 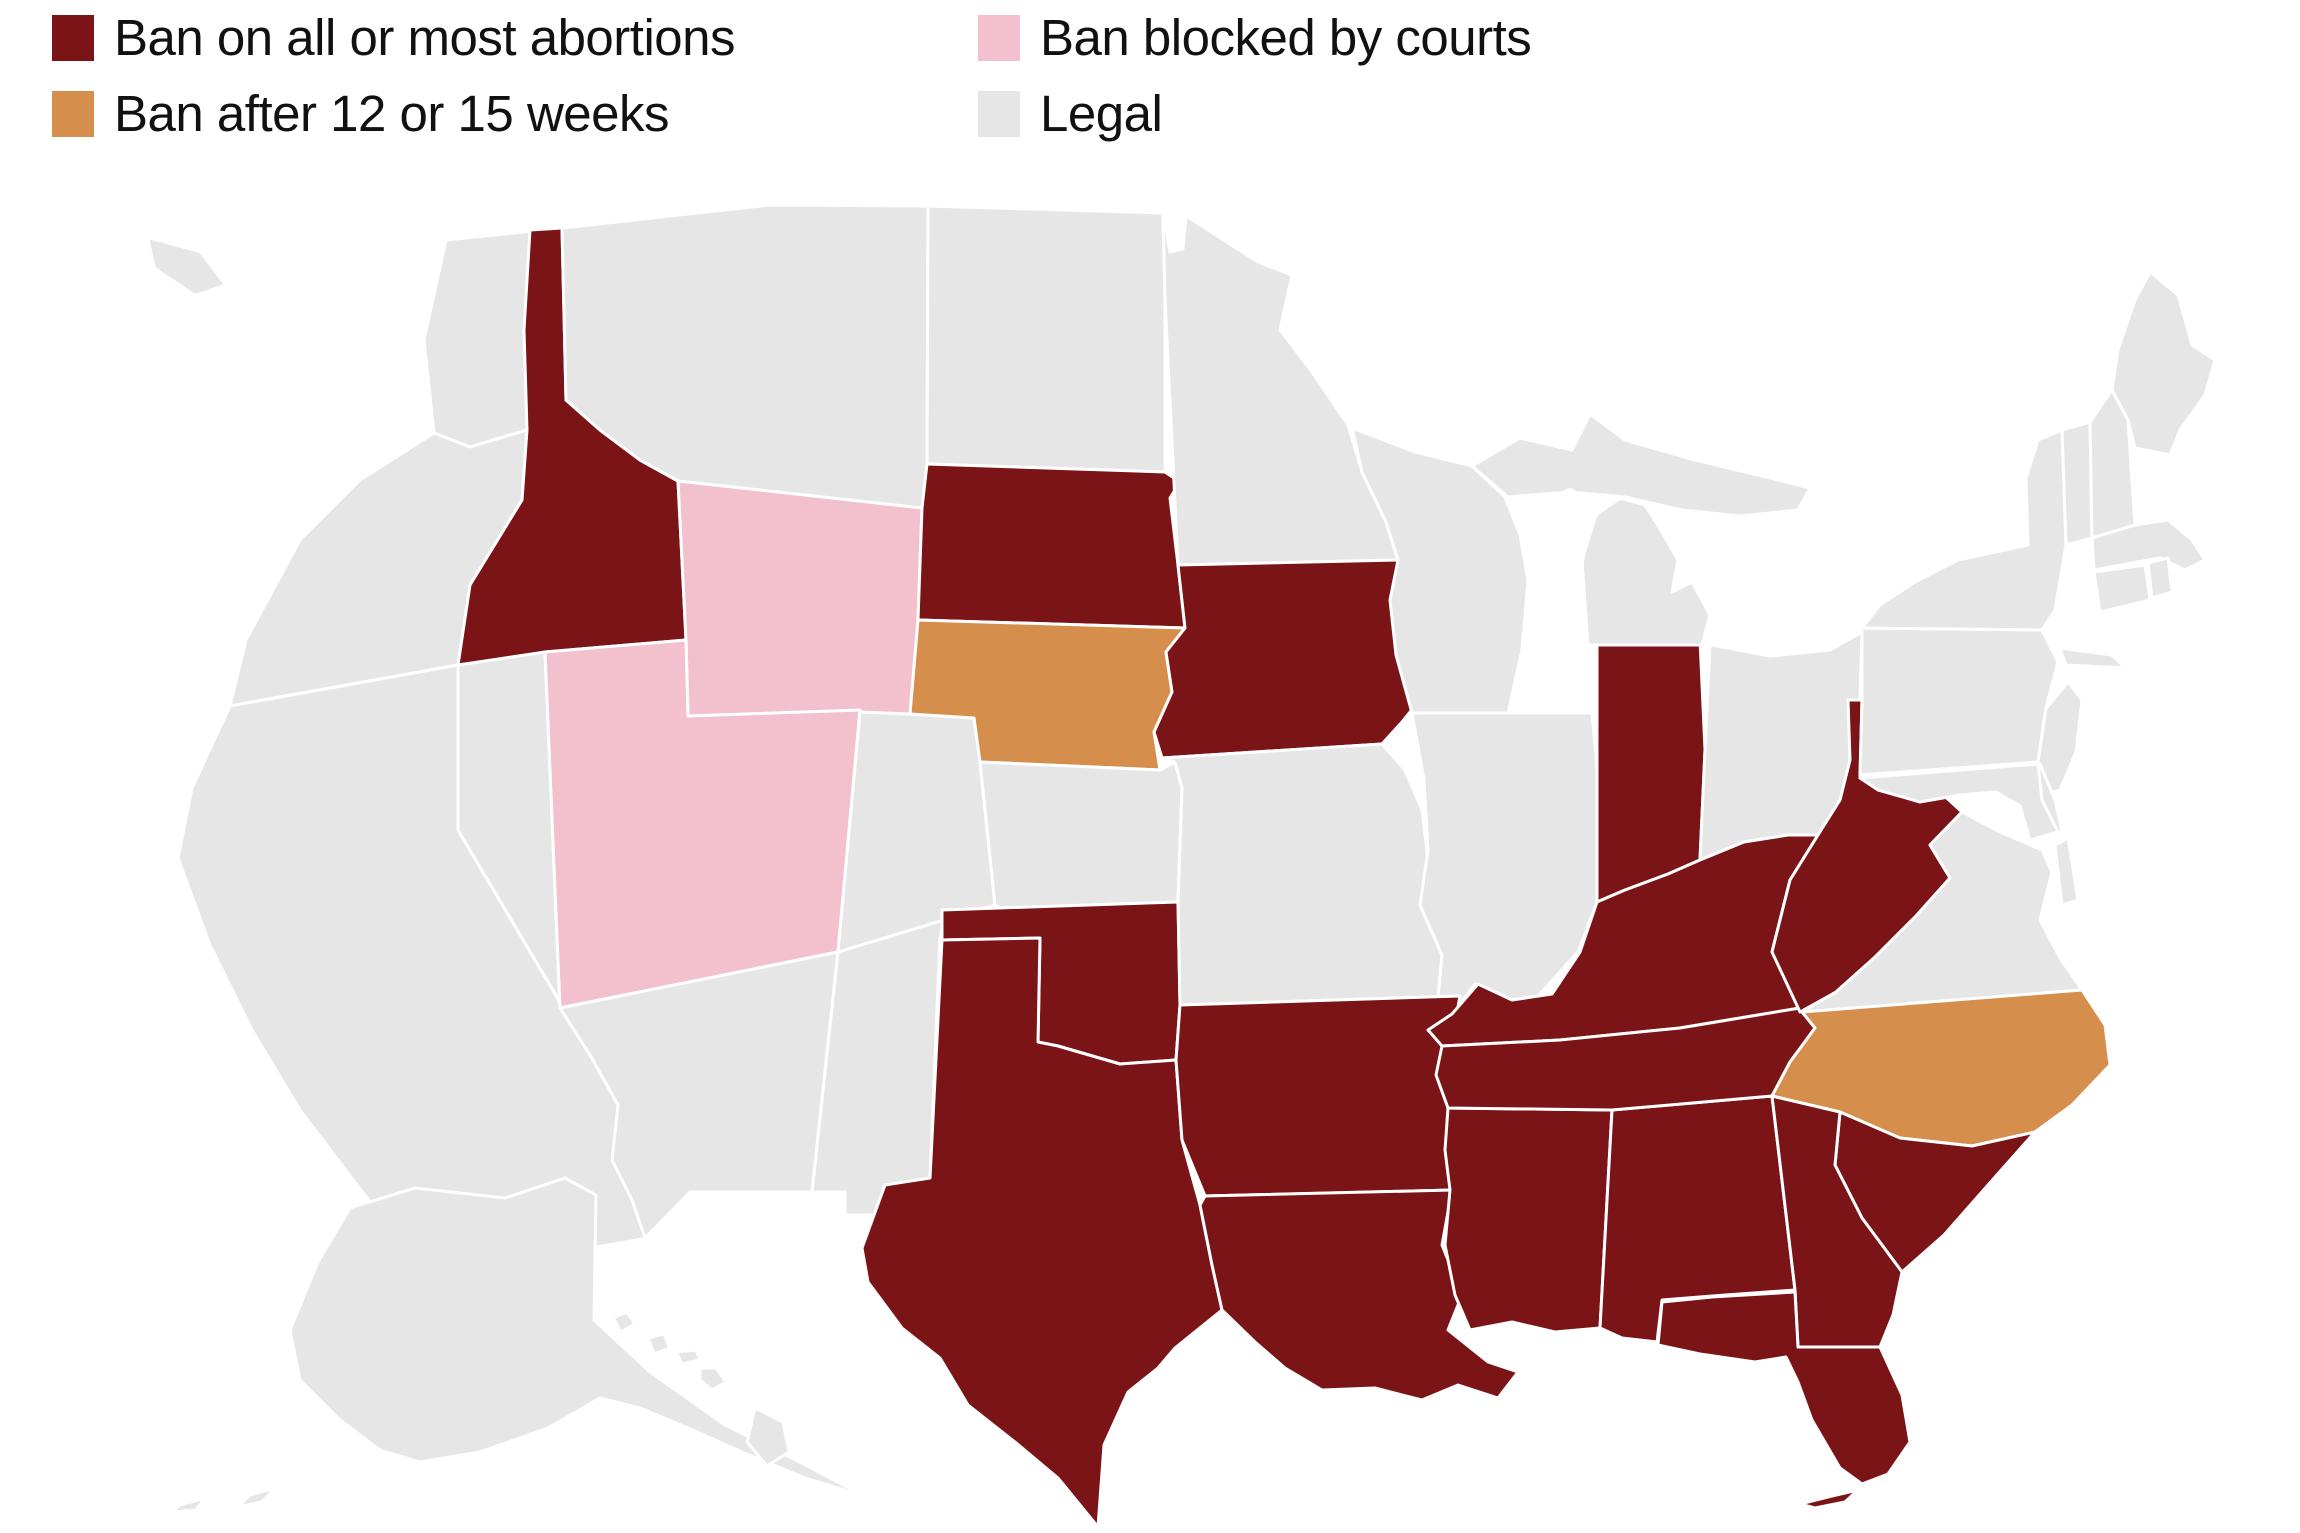 I want to click on state-pennsylvania, so click(x=1959, y=701).